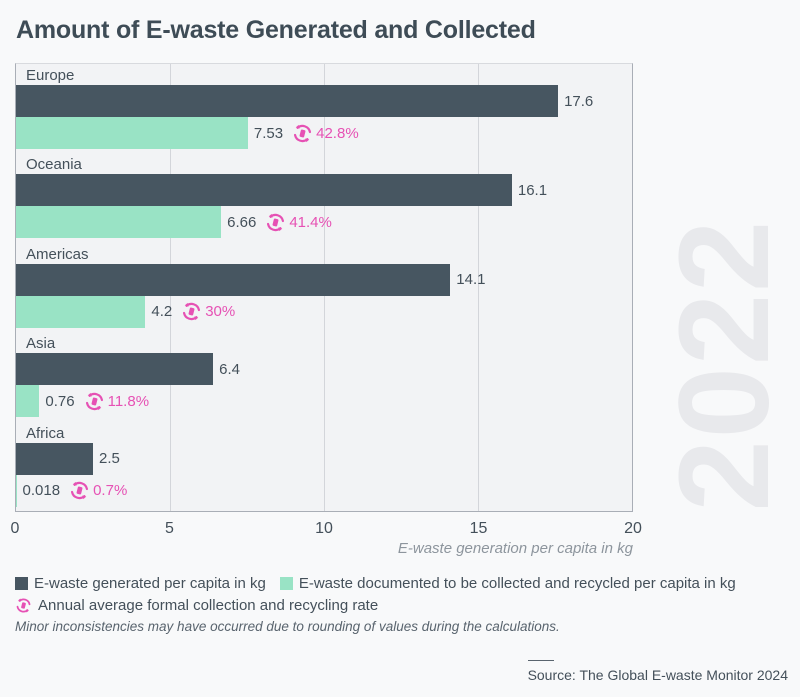 The image size is (800, 697). I want to click on region-group-africa: Africa 2.5 0.018 0.7%, so click(324, 466).